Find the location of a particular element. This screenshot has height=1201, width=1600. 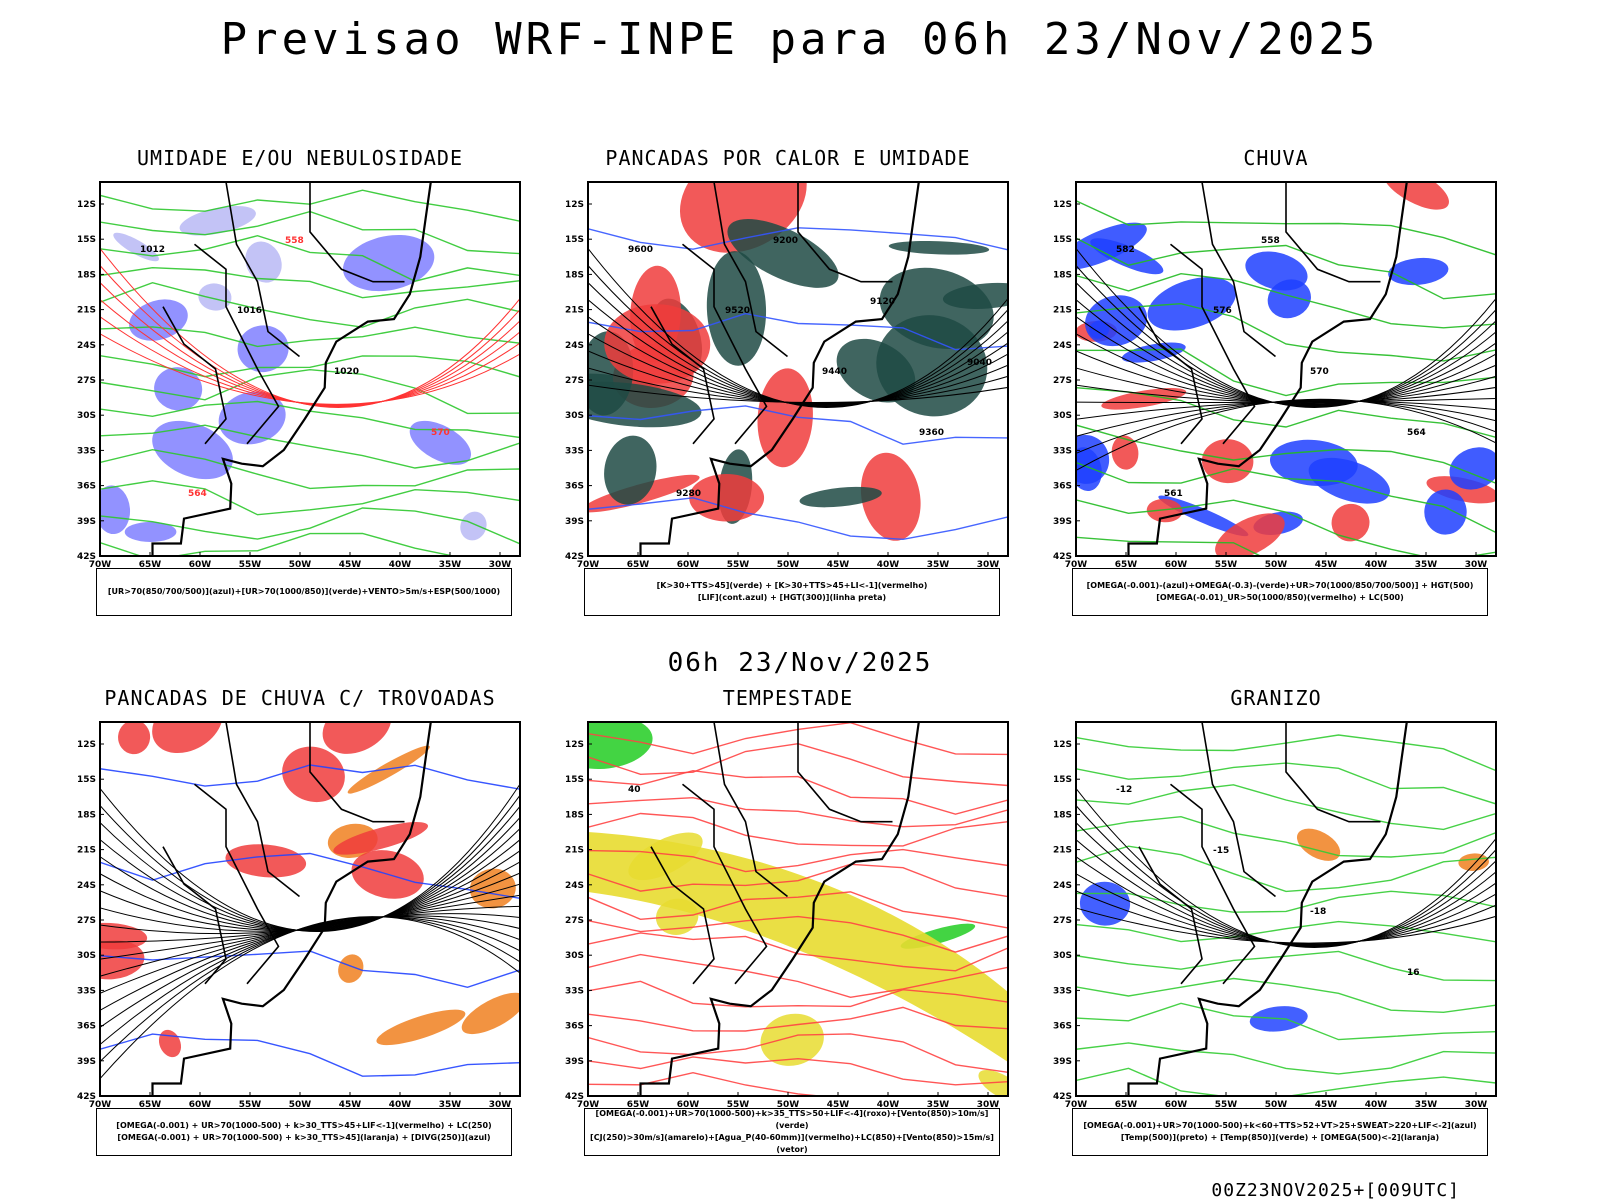

forecast-time-label: 06h 23/Nov/2025 is located at coordinates (800, 663).